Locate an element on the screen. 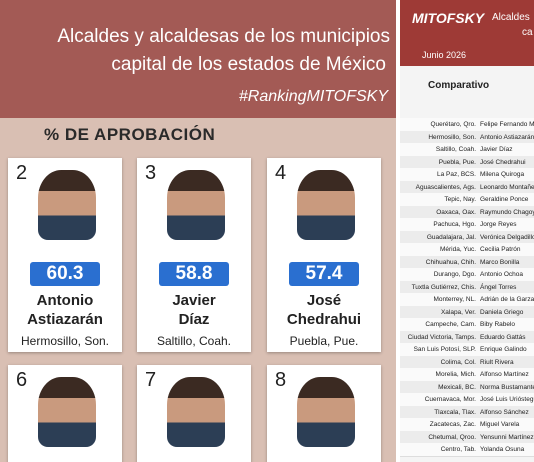 This screenshot has height=462, width=534. mayor: Yensunni Martínez is located at coordinates (507, 437).